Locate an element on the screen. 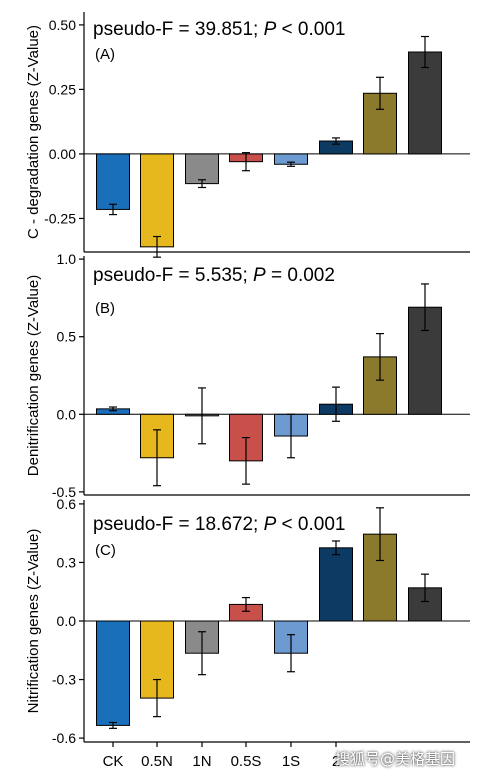  x-tick-label: 1N is located at coordinates (201, 761).